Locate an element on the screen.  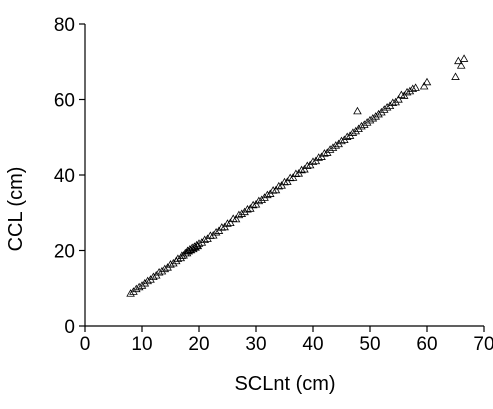
x-axis-title: SCLnt (cm) is located at coordinates (284, 384).